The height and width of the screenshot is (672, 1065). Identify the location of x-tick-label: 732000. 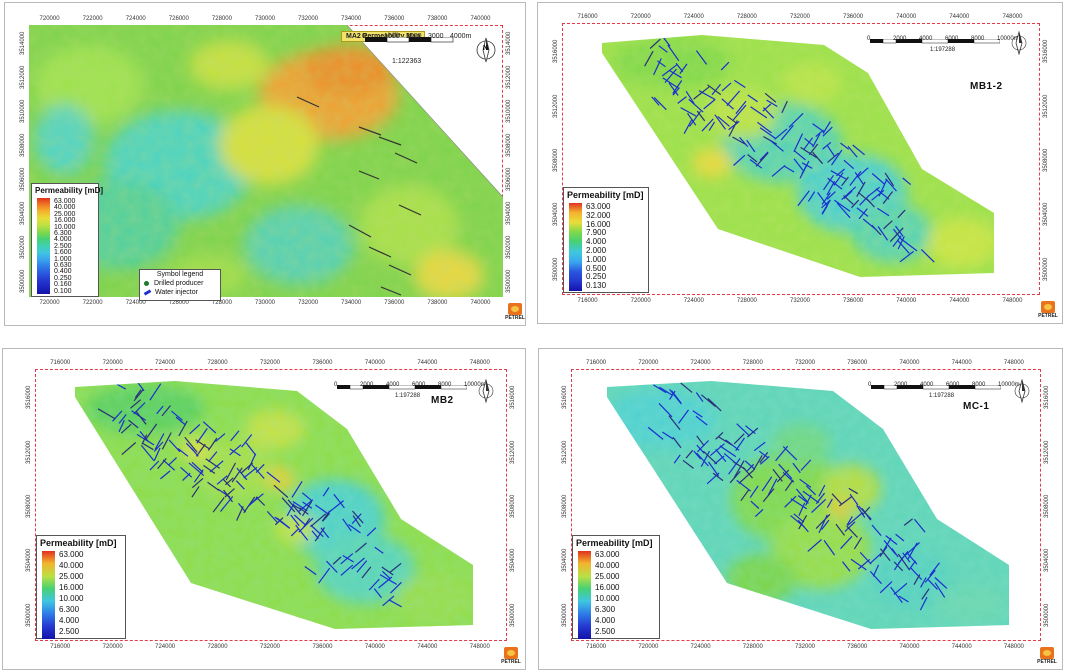
(800, 301).